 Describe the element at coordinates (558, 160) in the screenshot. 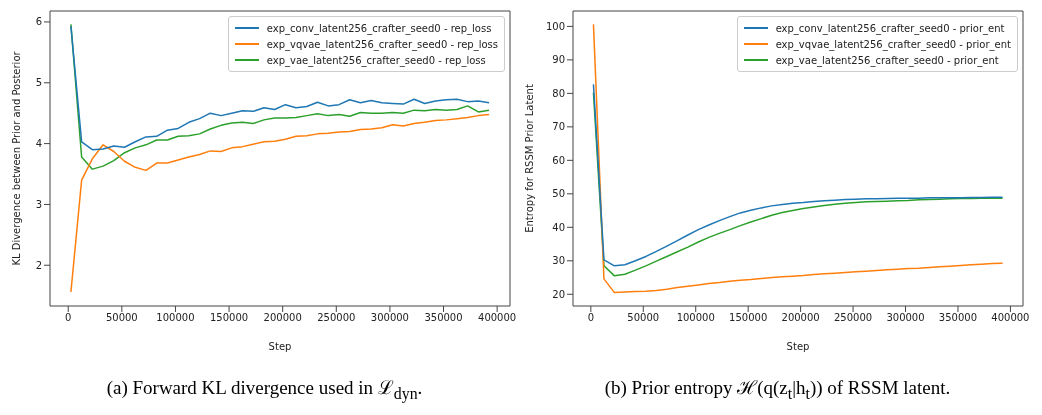

I see `y-tick-label: 60` at that location.